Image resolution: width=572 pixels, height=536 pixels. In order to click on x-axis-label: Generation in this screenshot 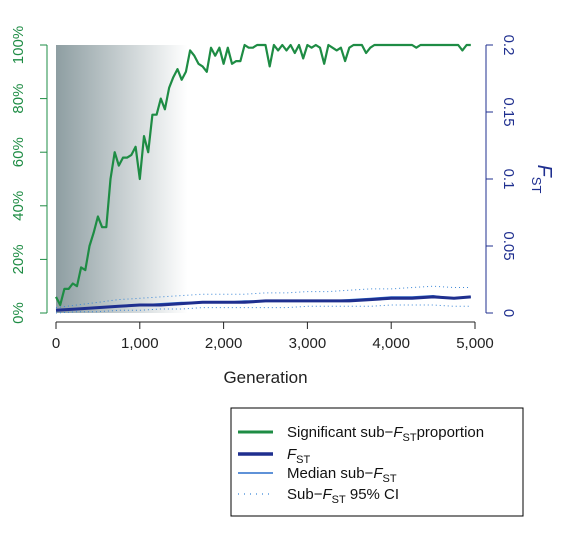, I will do `click(265, 377)`.